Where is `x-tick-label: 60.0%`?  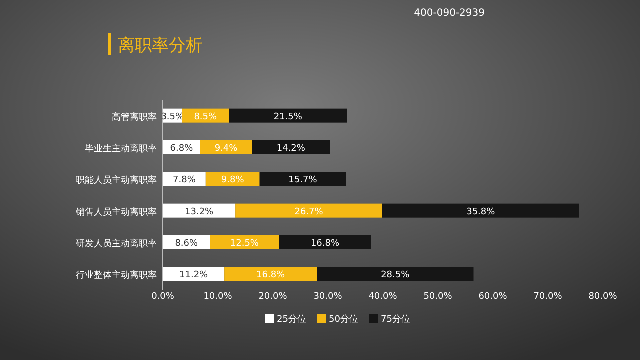 x-tick-label: 60.0% is located at coordinates (493, 297).